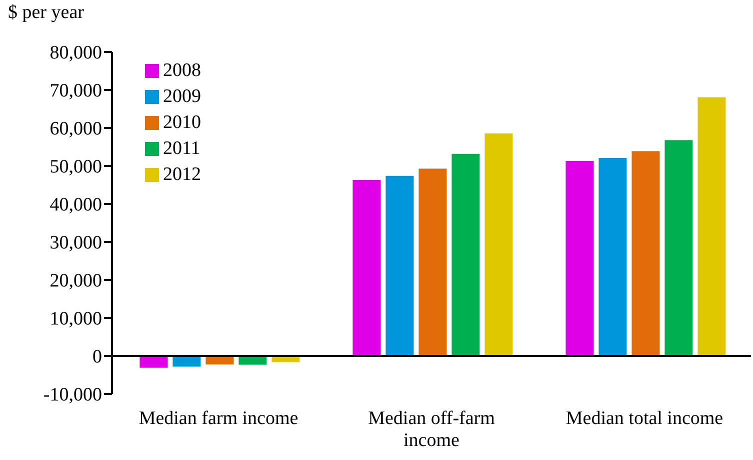  What do you see at coordinates (182, 97) in the screenshot?
I see `legend-label: 2009` at bounding box center [182, 97].